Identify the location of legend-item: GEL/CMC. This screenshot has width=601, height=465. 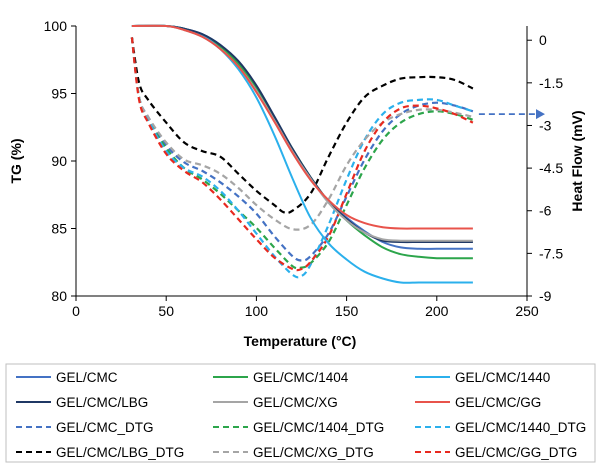
(67, 377).